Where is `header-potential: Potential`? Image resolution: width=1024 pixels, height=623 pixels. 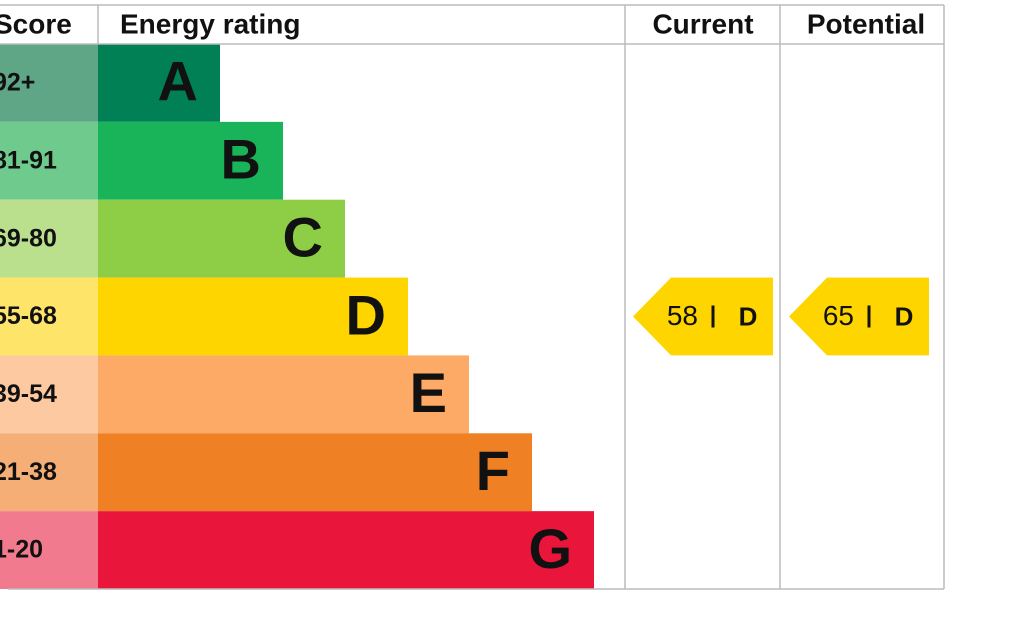 header-potential: Potential is located at coordinates (866, 23).